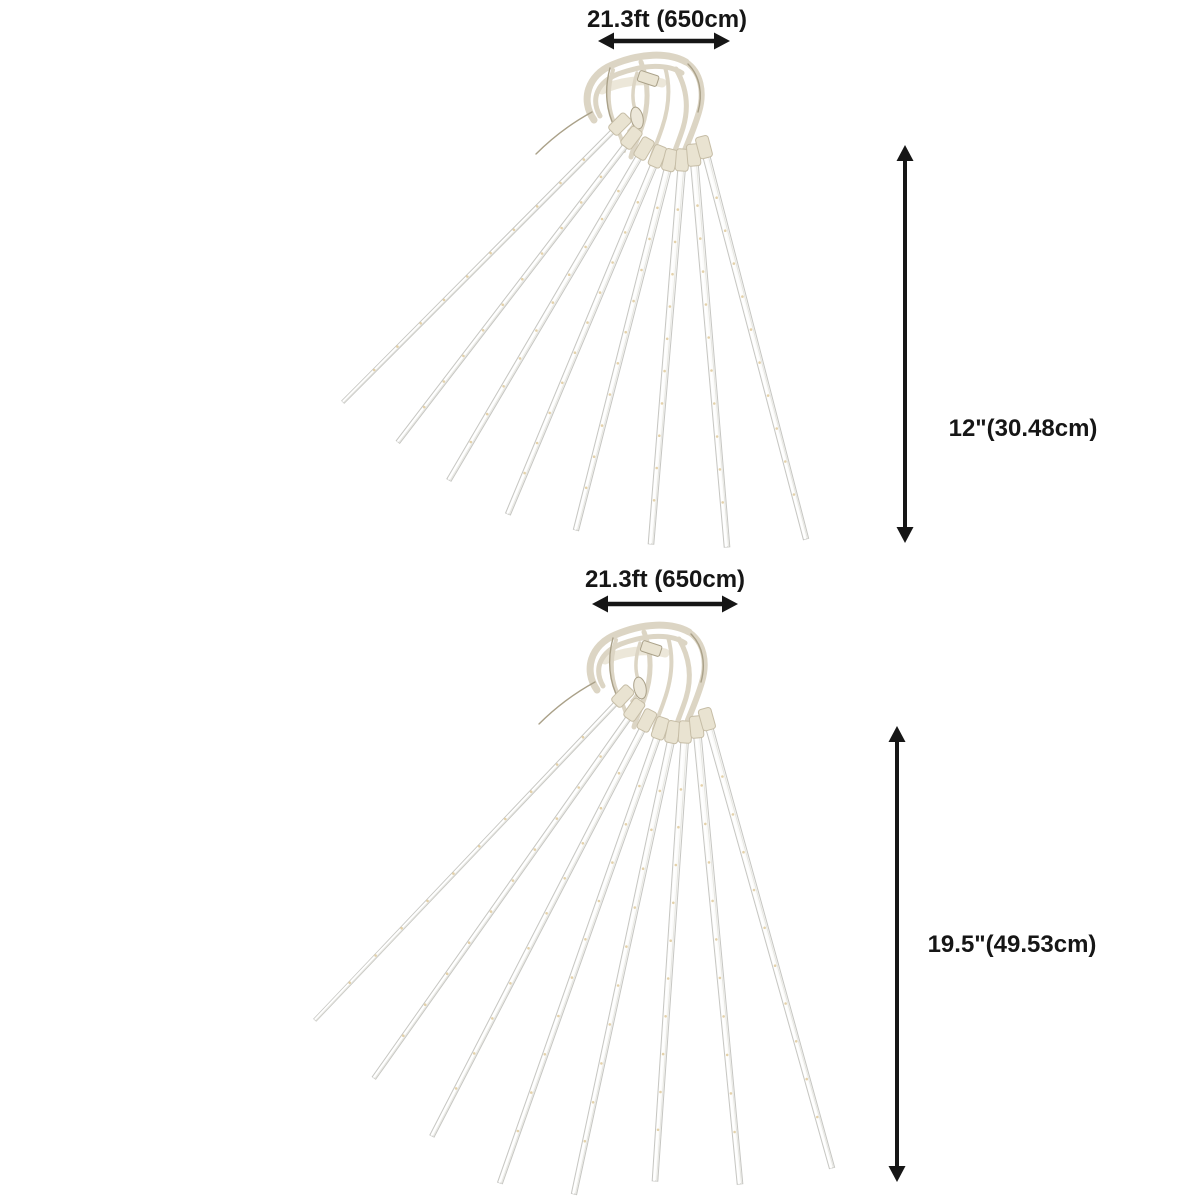 The image size is (1200, 1200). I want to click on bottom-height-dimension: 19.5"(49.53cm), so click(992, 954).